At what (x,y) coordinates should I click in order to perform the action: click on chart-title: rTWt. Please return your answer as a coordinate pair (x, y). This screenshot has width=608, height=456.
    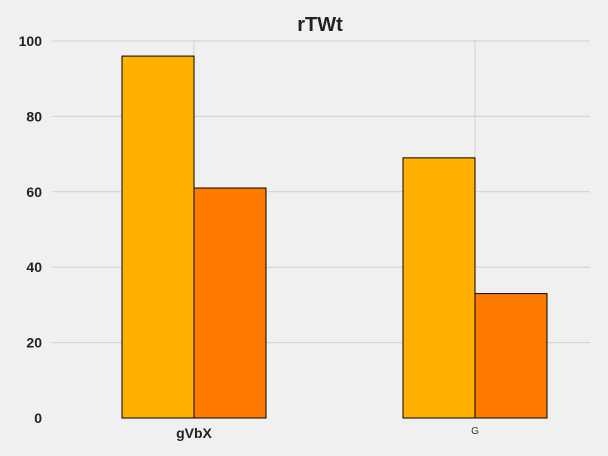
    Looking at the image, I should click on (320, 25).